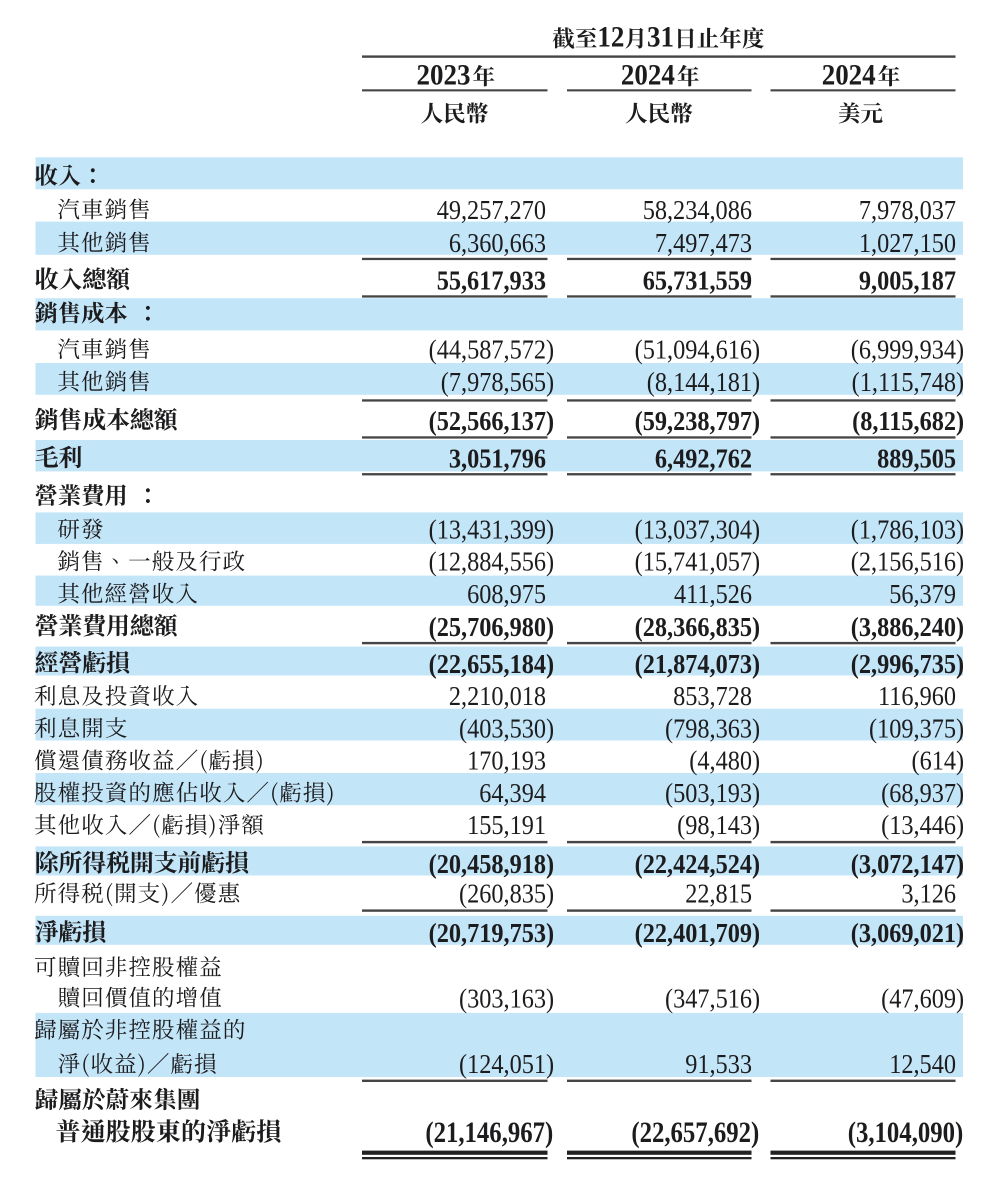 The width and height of the screenshot is (1004, 1178). Describe the element at coordinates (907, 529) in the screenshot. I see `svg-text: (1,786,103)` at that location.